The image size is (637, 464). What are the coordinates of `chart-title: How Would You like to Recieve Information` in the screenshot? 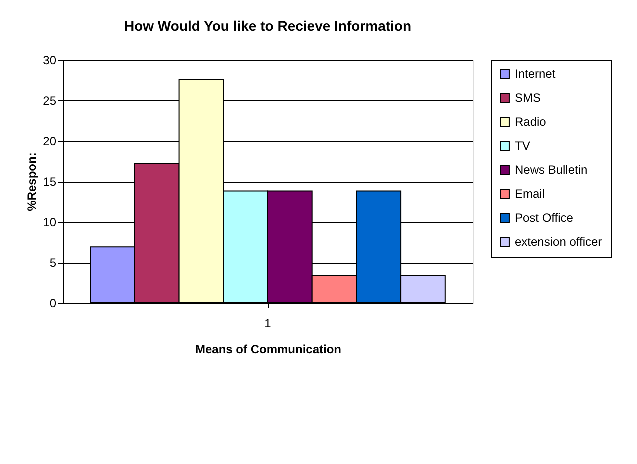 It's located at (268, 26).